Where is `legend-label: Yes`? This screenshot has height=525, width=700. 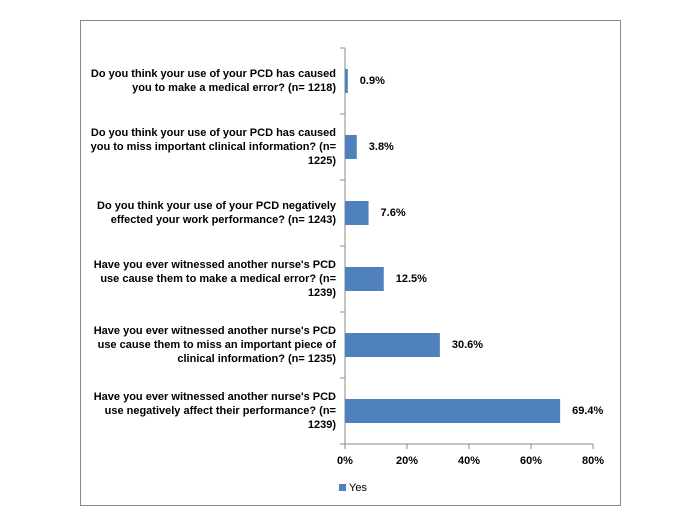 legend-label: Yes is located at coordinates (358, 488).